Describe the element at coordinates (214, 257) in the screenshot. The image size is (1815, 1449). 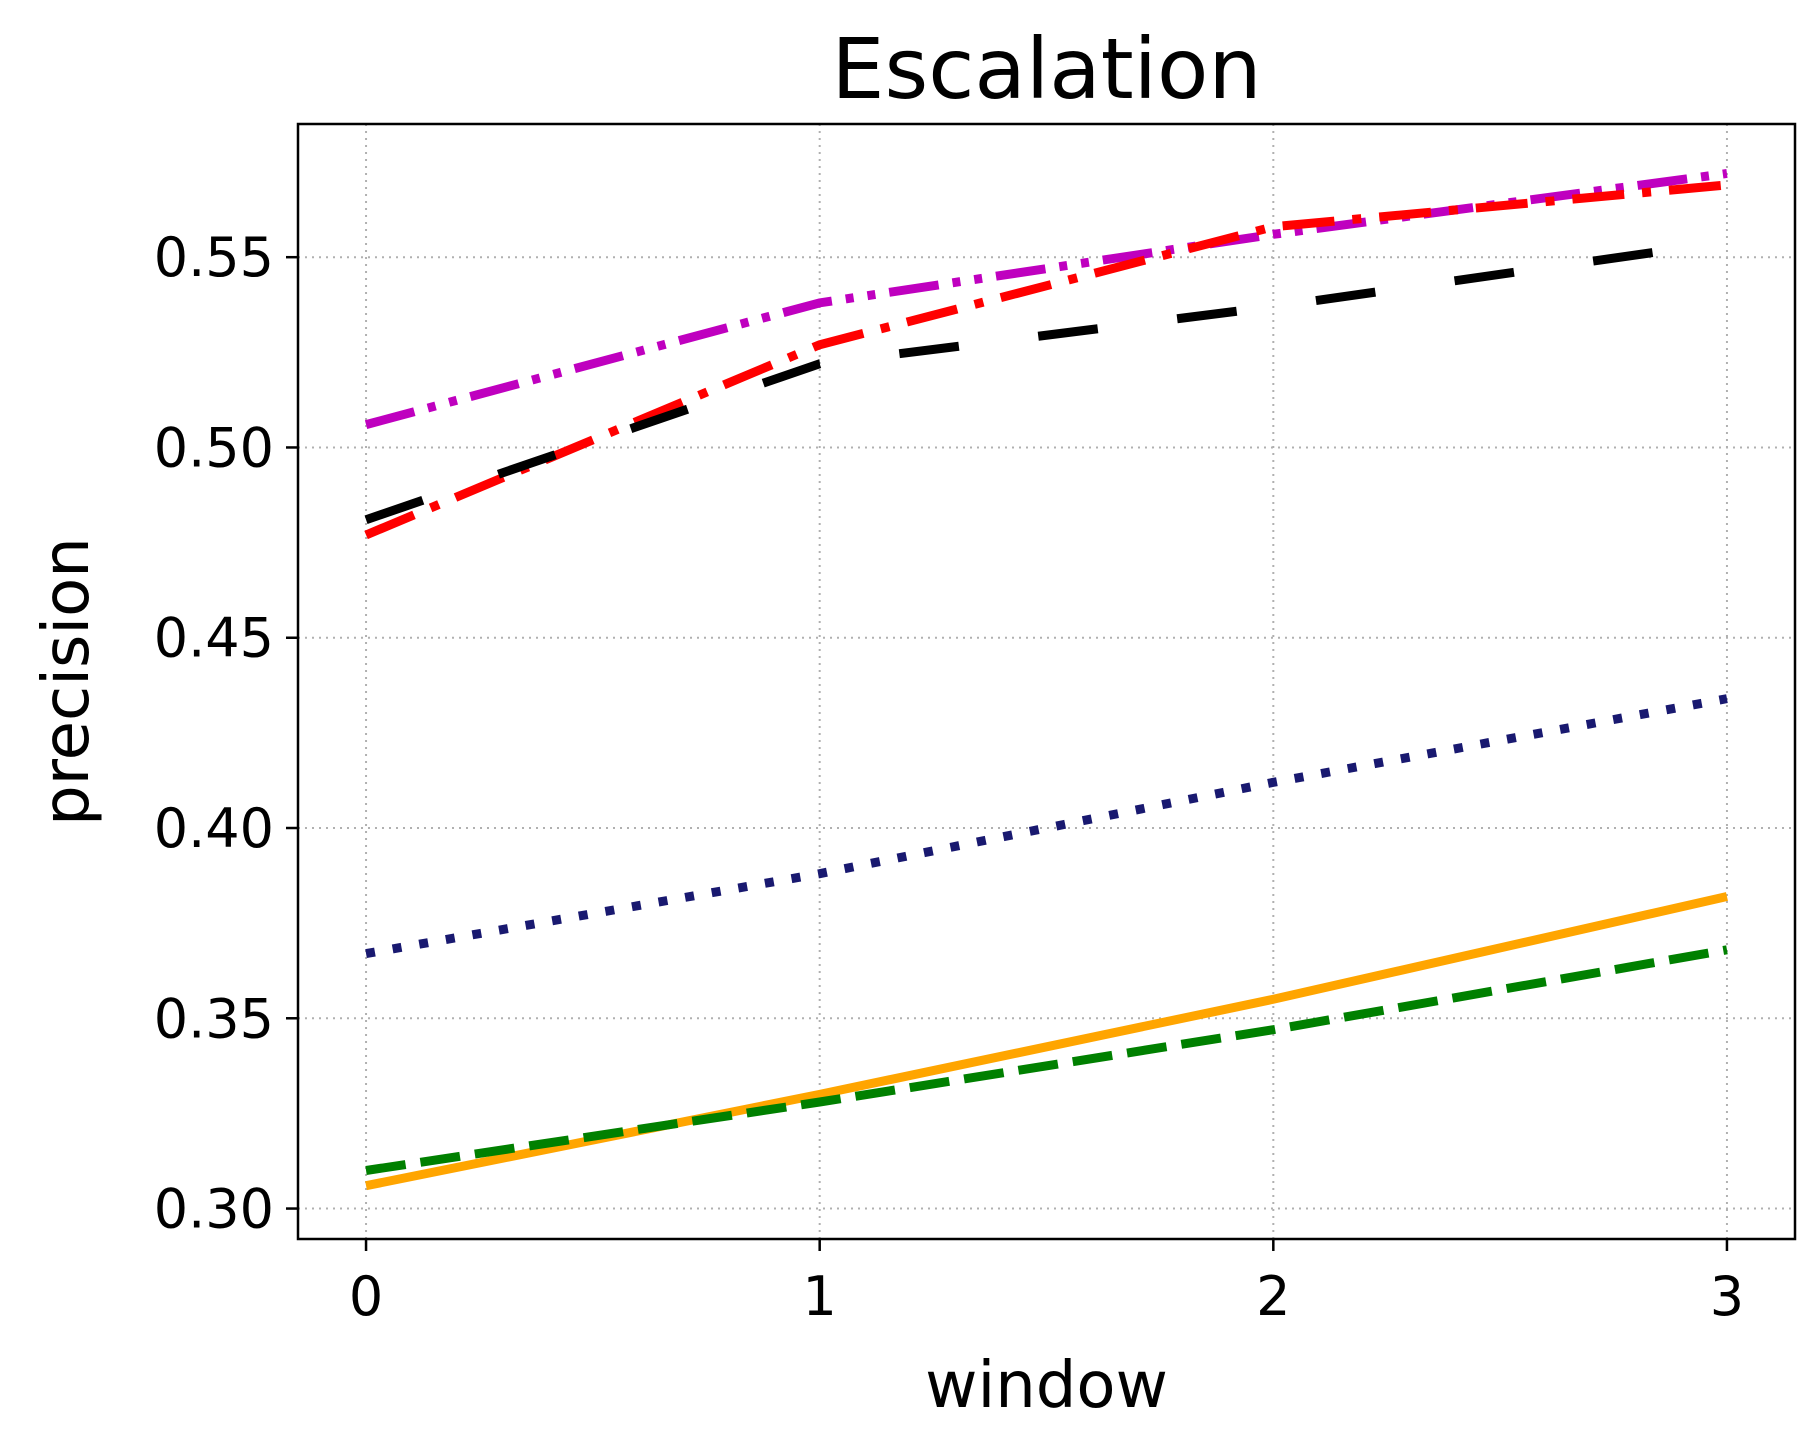
I see `y-tick-label: 0.55` at that location.